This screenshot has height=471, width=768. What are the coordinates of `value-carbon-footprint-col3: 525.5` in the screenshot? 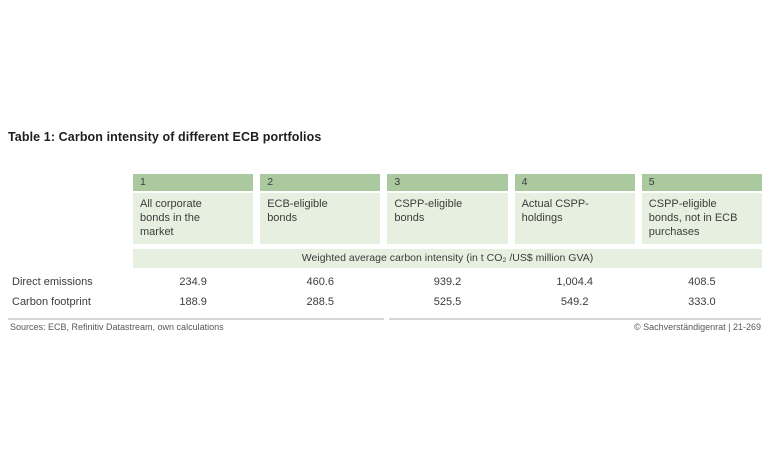 It's located at (447, 302).